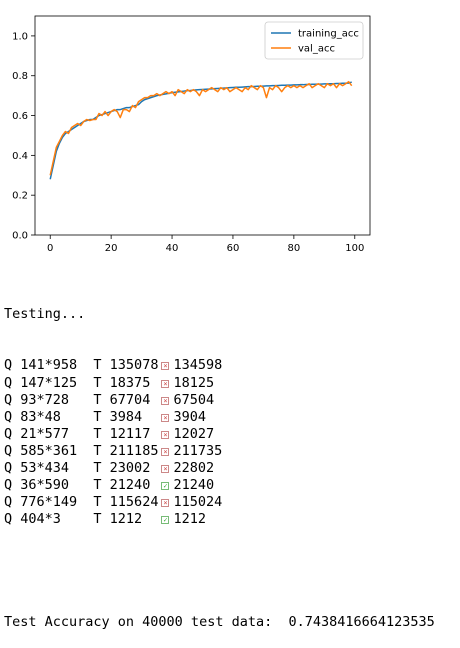 The height and width of the screenshot is (648, 460). I want to click on x-tick-label: 40, so click(172, 248).